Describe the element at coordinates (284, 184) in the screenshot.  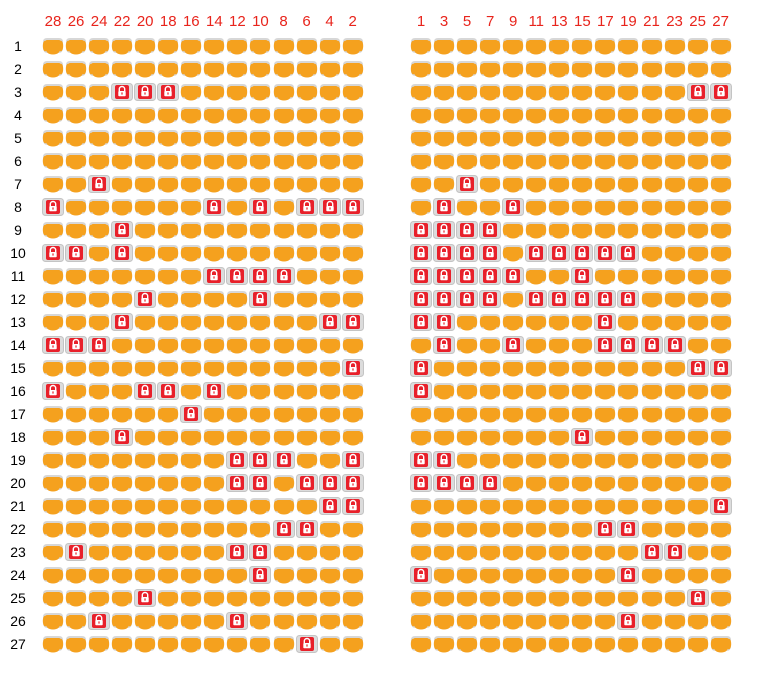
I see `seat-available-left-r7-c8` at that location.